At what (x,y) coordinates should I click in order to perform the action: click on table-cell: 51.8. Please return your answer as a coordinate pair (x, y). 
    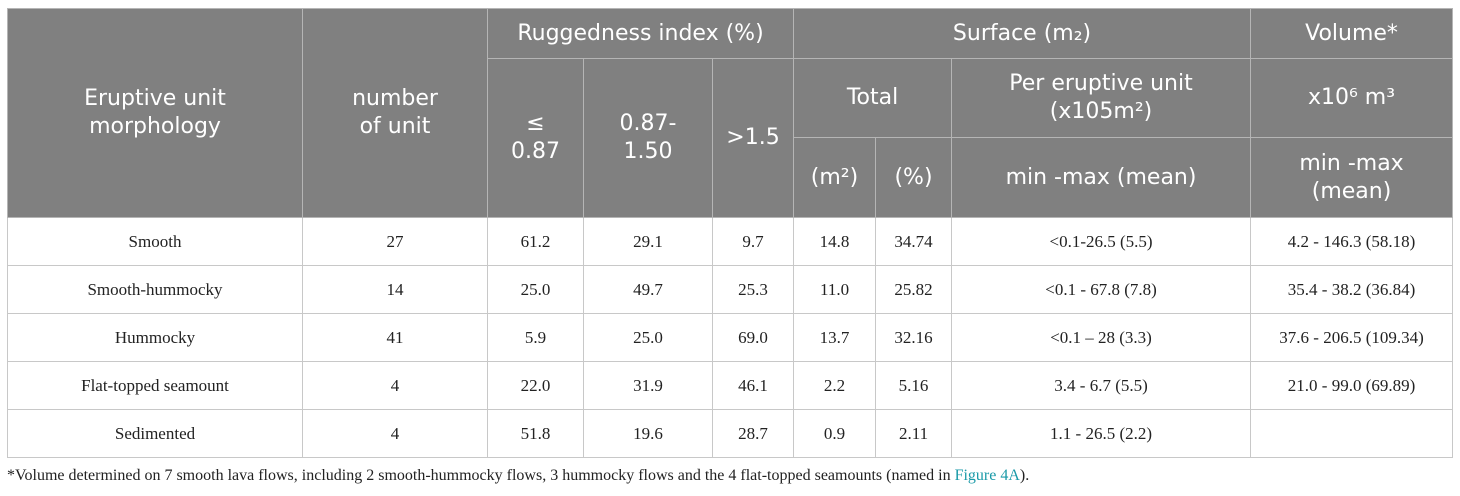
    Looking at the image, I should click on (535, 433).